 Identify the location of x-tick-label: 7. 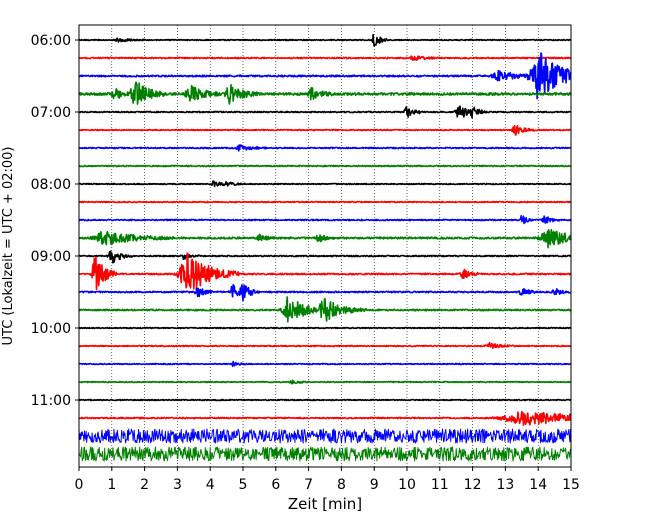
(308, 485).